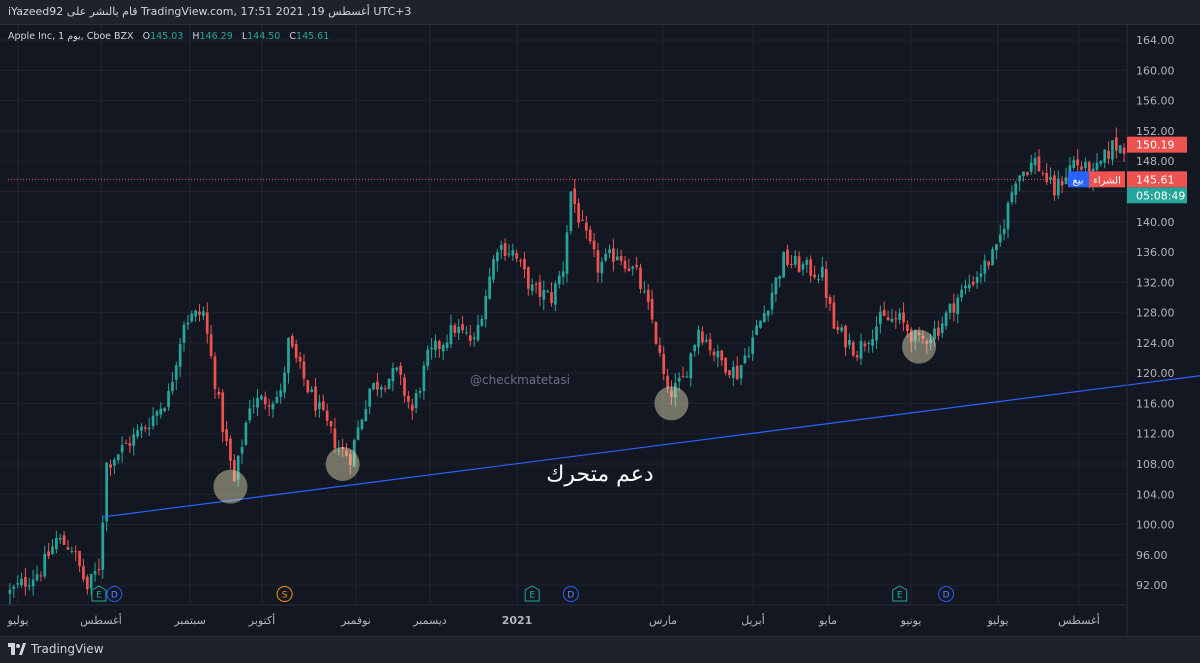 The image size is (1200, 663). I want to click on price-tag-label: 145.61, so click(1155, 179).